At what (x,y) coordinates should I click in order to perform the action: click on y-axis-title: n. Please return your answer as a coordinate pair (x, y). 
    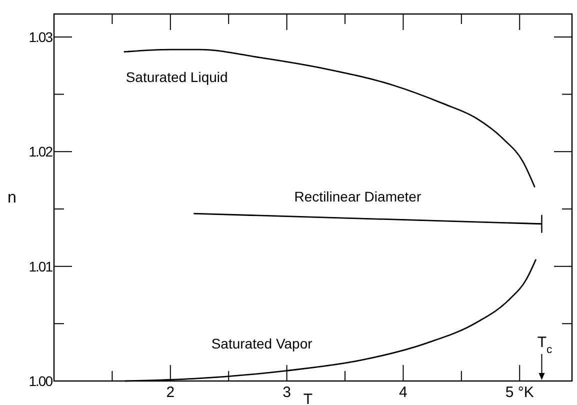
    Looking at the image, I should click on (12, 198).